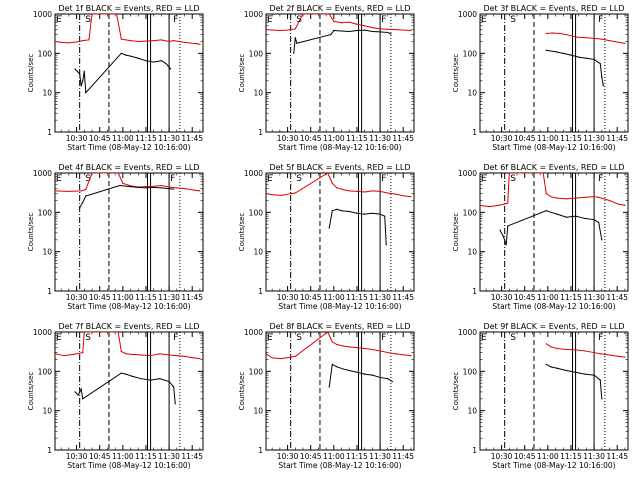 The height and width of the screenshot is (485, 640). What do you see at coordinates (339, 8) in the screenshot?
I see `panel-title: Det 2f BLACK = Events, RED = LLD` at bounding box center [339, 8].